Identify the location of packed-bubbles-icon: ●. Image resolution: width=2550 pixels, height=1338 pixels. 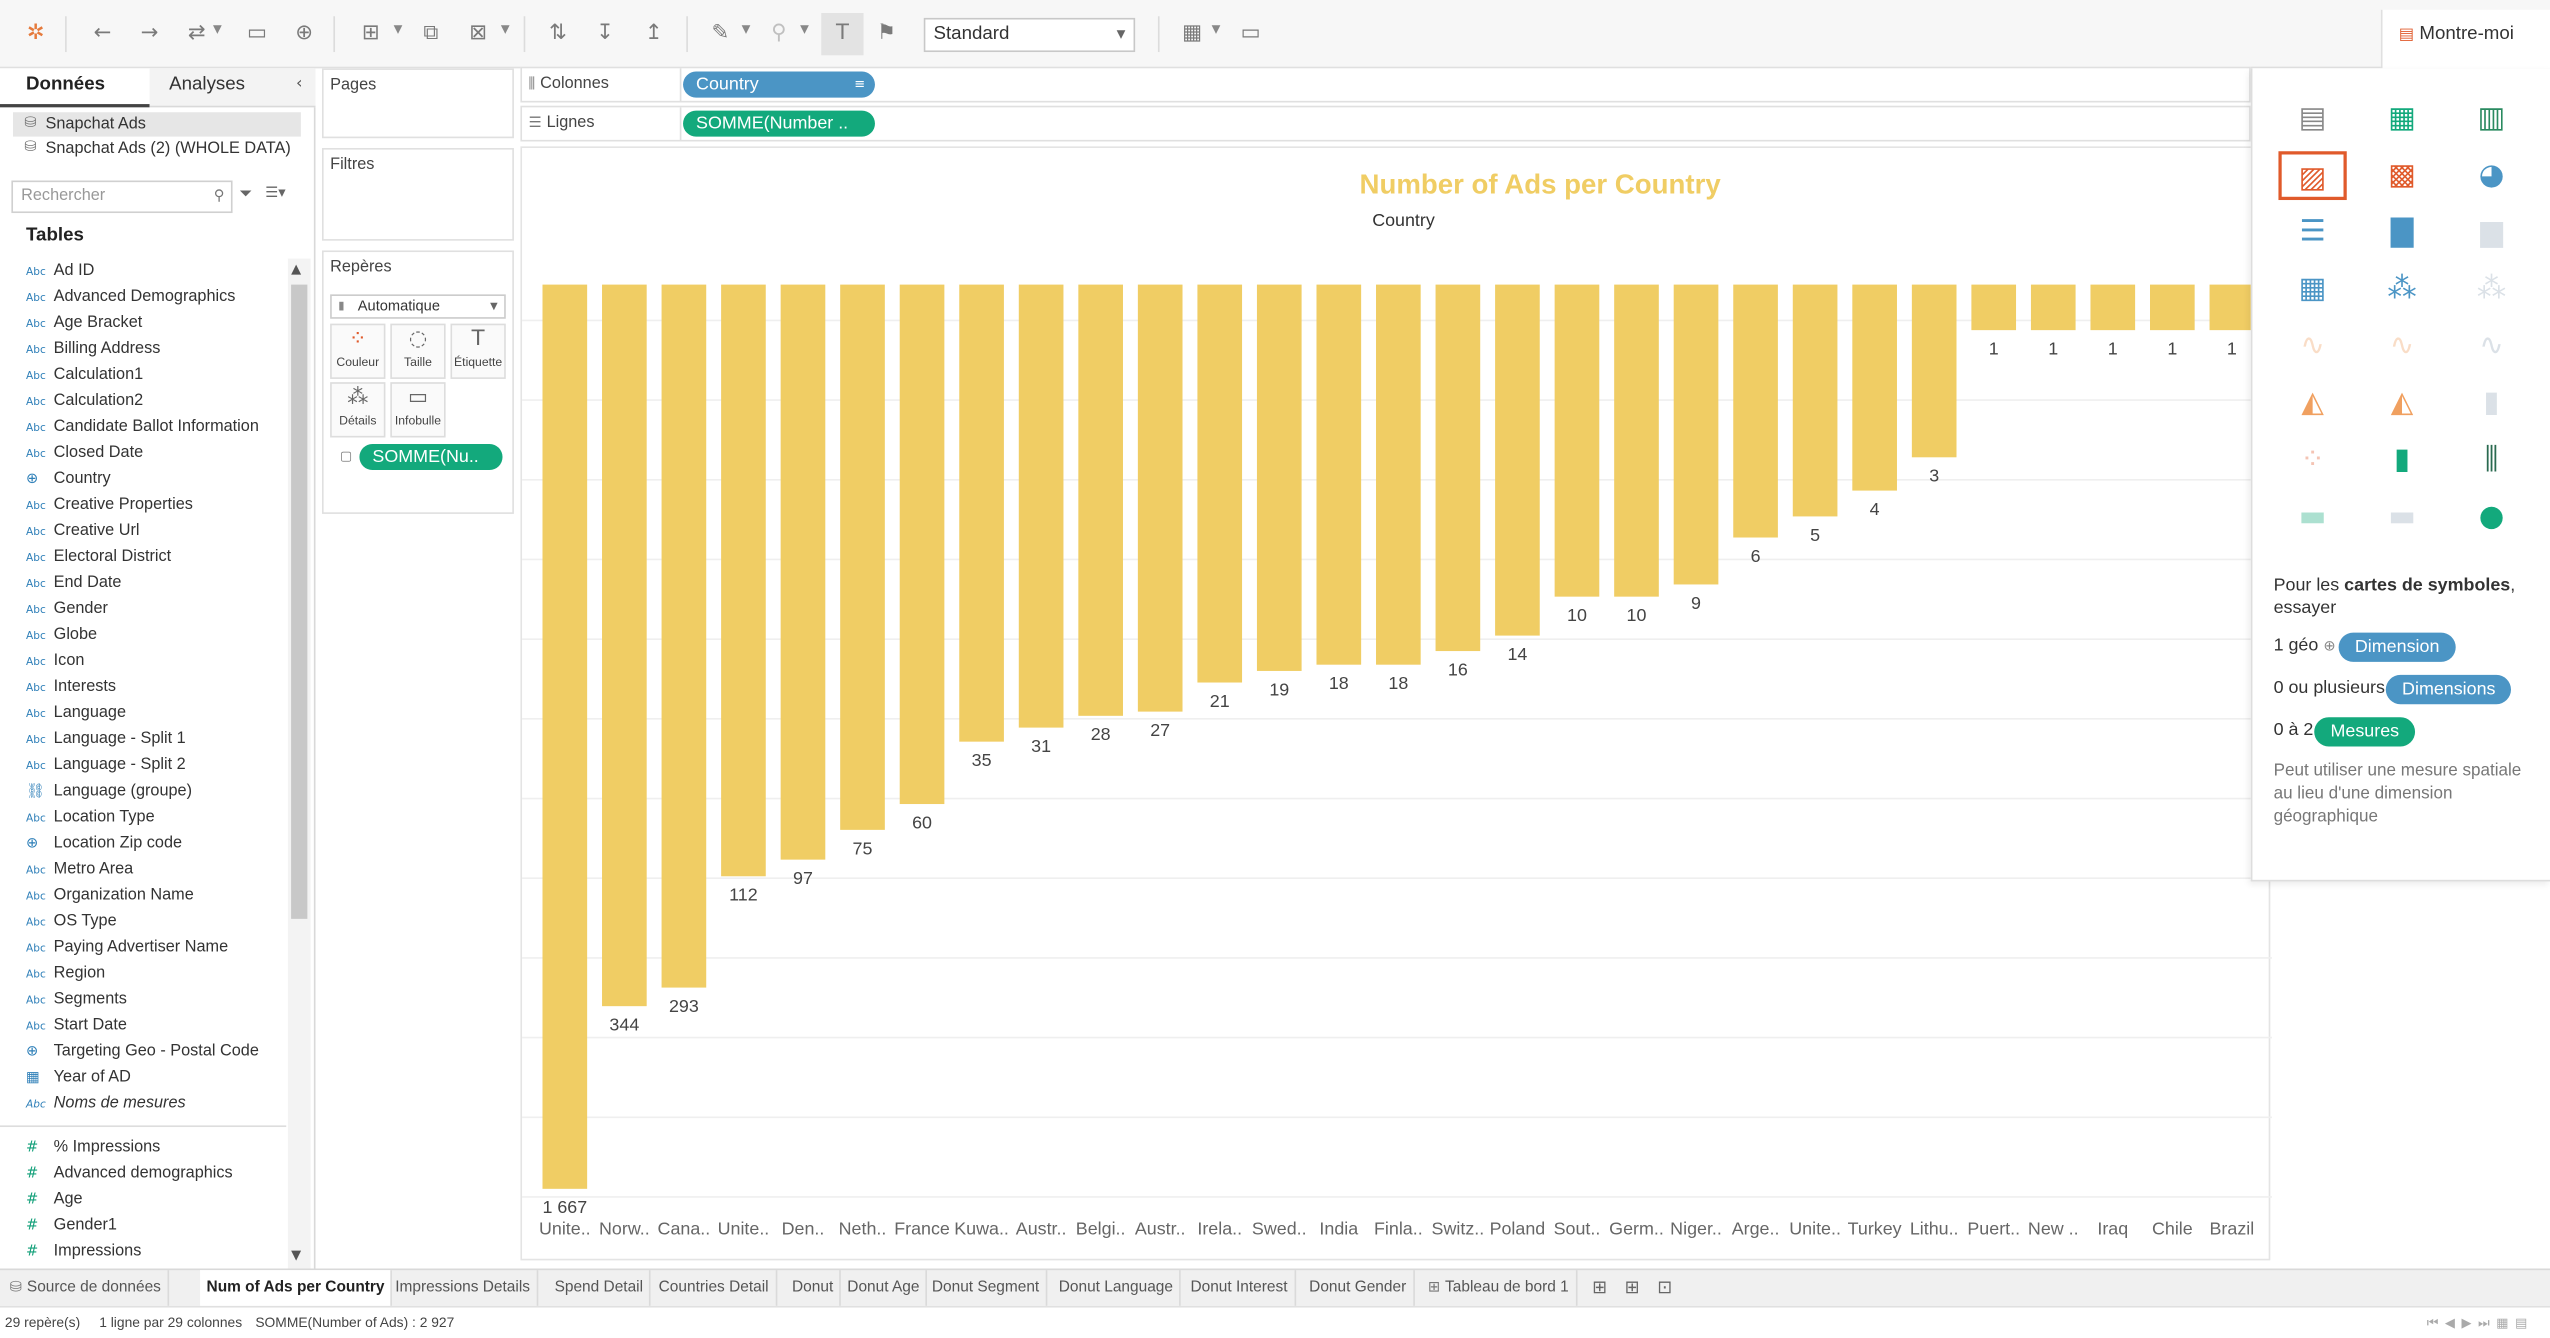
(2491, 516).